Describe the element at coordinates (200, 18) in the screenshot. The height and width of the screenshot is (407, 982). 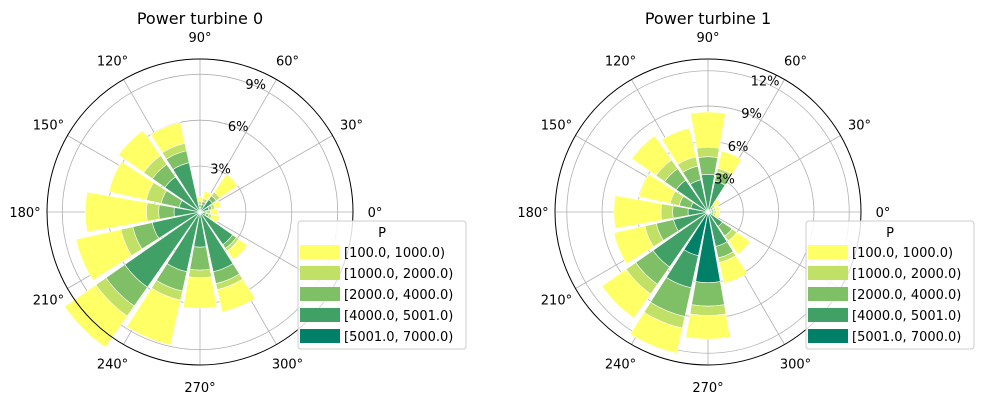
I see `chart-title-0: Power turbine 0` at that location.